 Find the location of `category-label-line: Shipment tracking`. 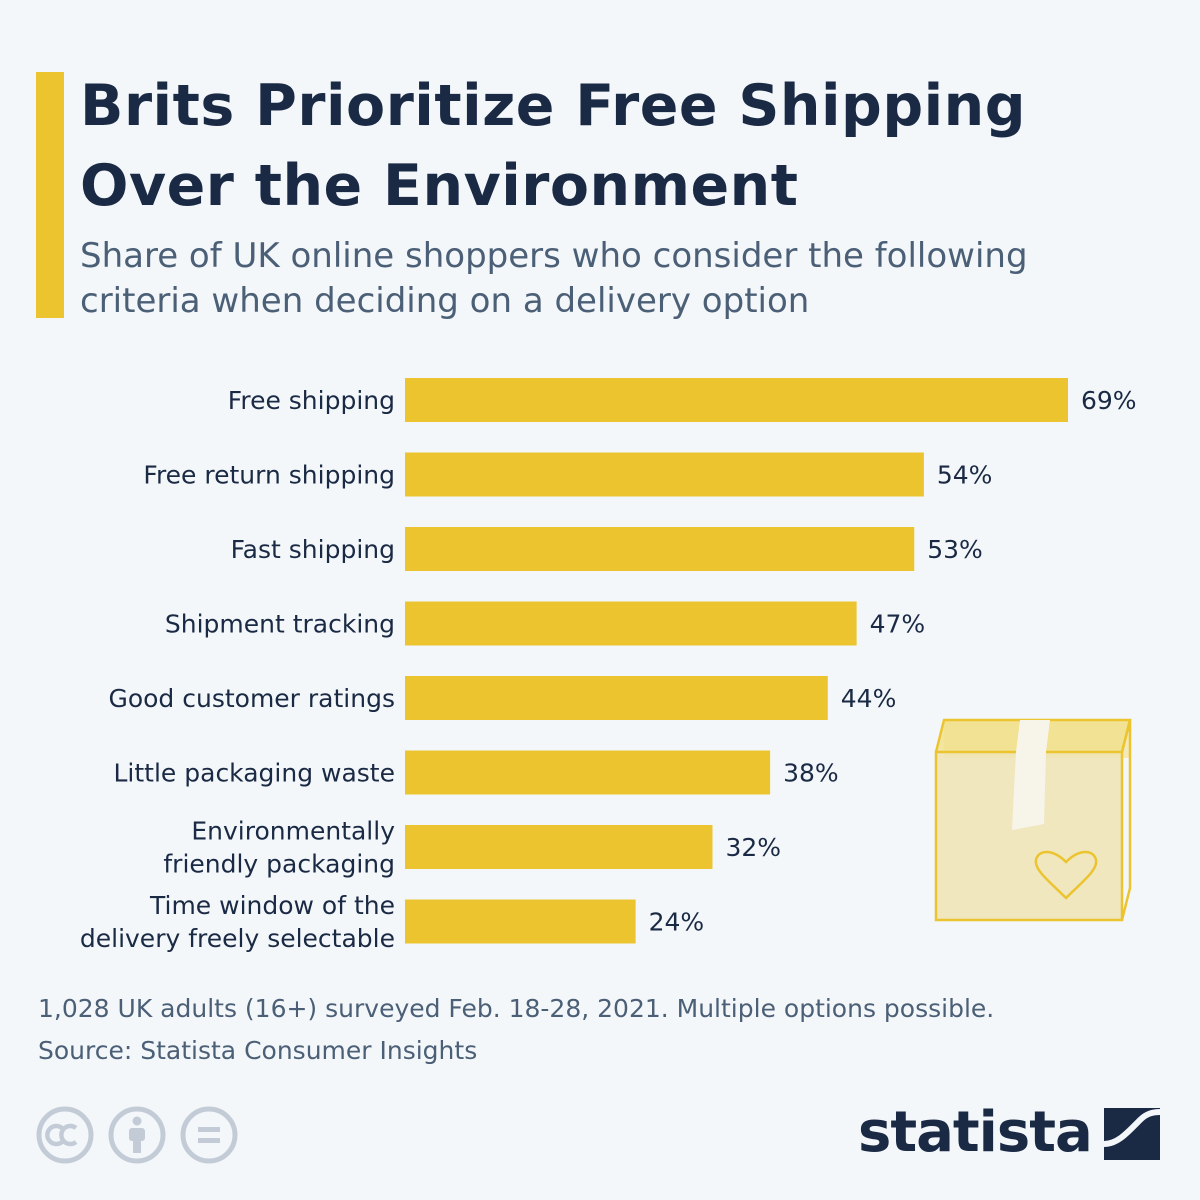

category-label-line: Shipment tracking is located at coordinates (280, 624).